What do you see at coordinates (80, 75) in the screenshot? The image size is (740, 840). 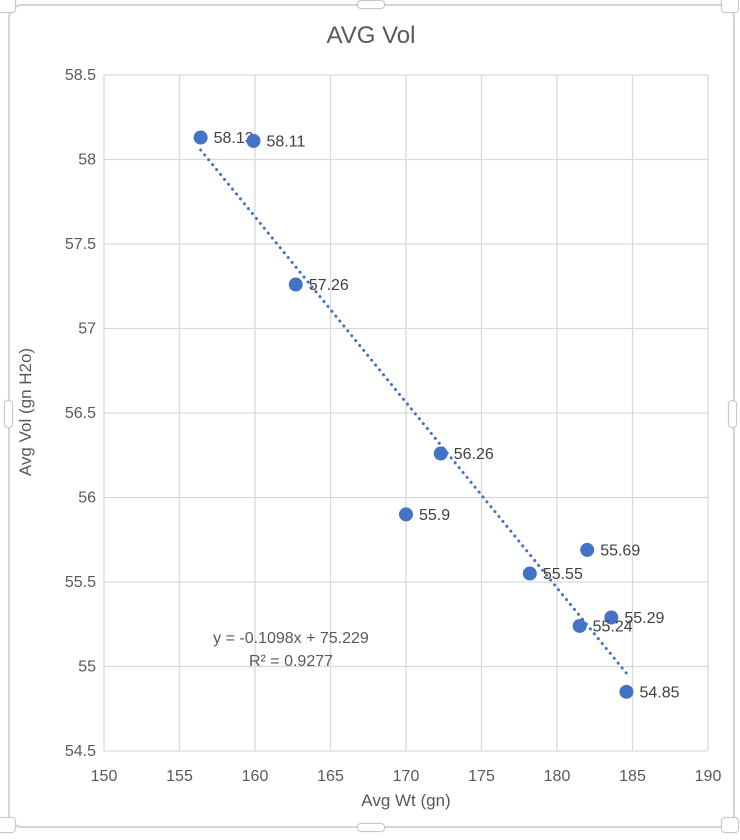 I see `y-tick-label: 58.5` at bounding box center [80, 75].